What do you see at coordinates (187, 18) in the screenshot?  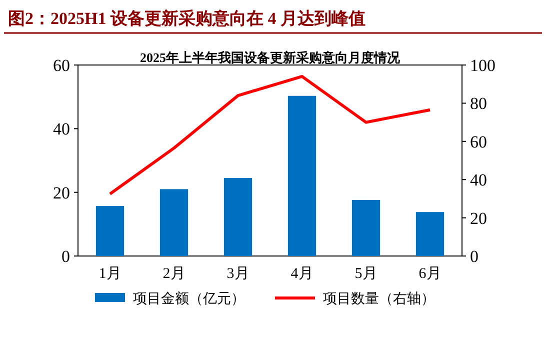 I see `chart-title: 图2：2025H1 设备更新采购意向在 4 月达到峰值` at bounding box center [187, 18].